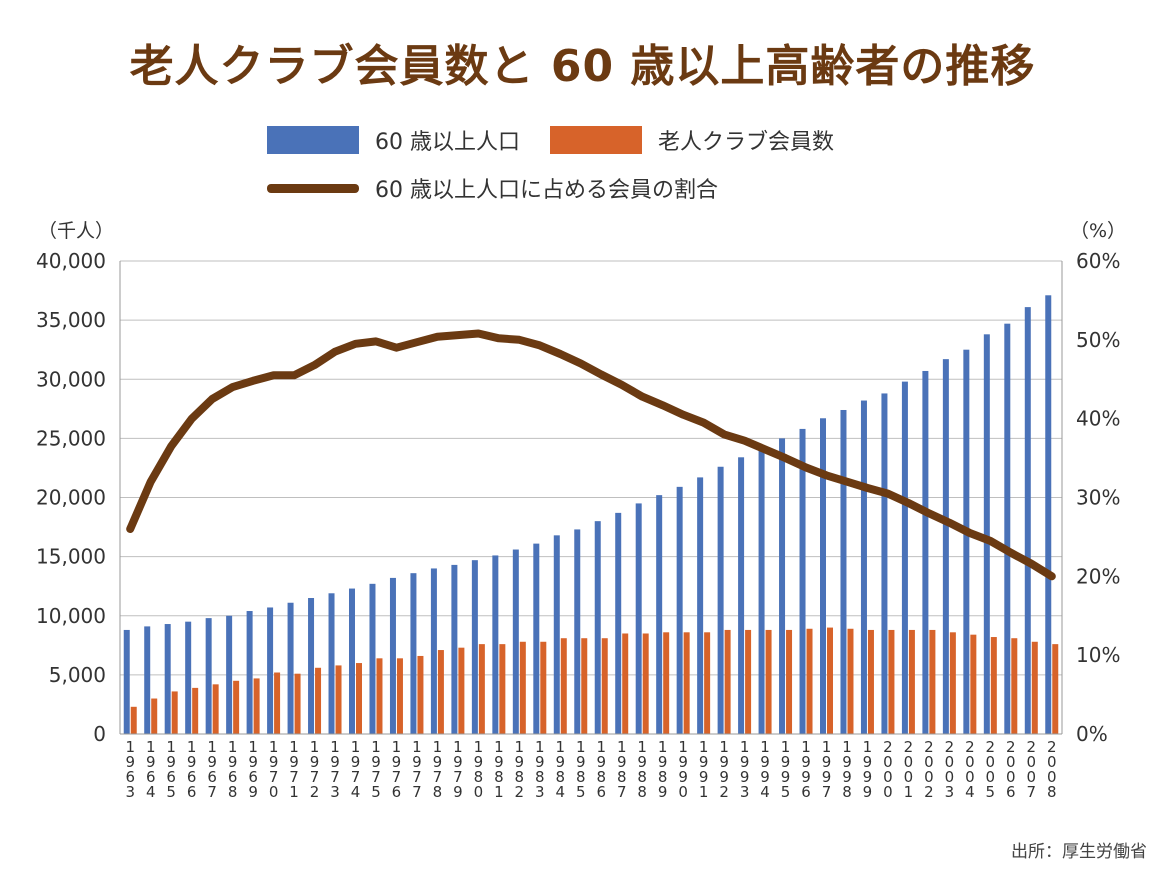 The width and height of the screenshot is (1165, 874). What do you see at coordinates (492, 188) in the screenshot?
I see `legend-item-ratio: 60 歳以上人口に占める会員の割合` at bounding box center [492, 188].